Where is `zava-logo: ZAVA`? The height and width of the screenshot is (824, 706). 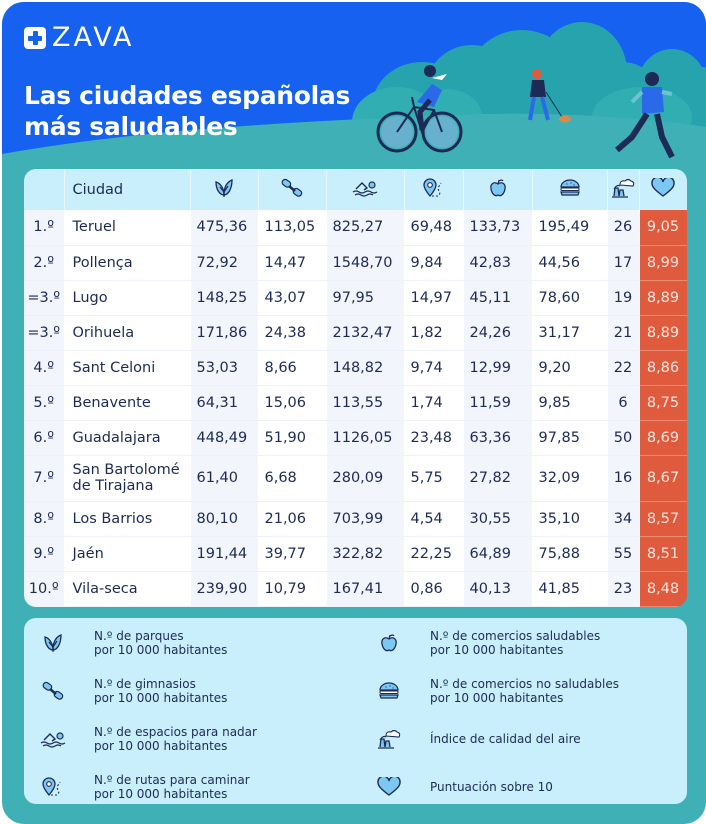 zava-logo: ZAVA is located at coordinates (79, 37).